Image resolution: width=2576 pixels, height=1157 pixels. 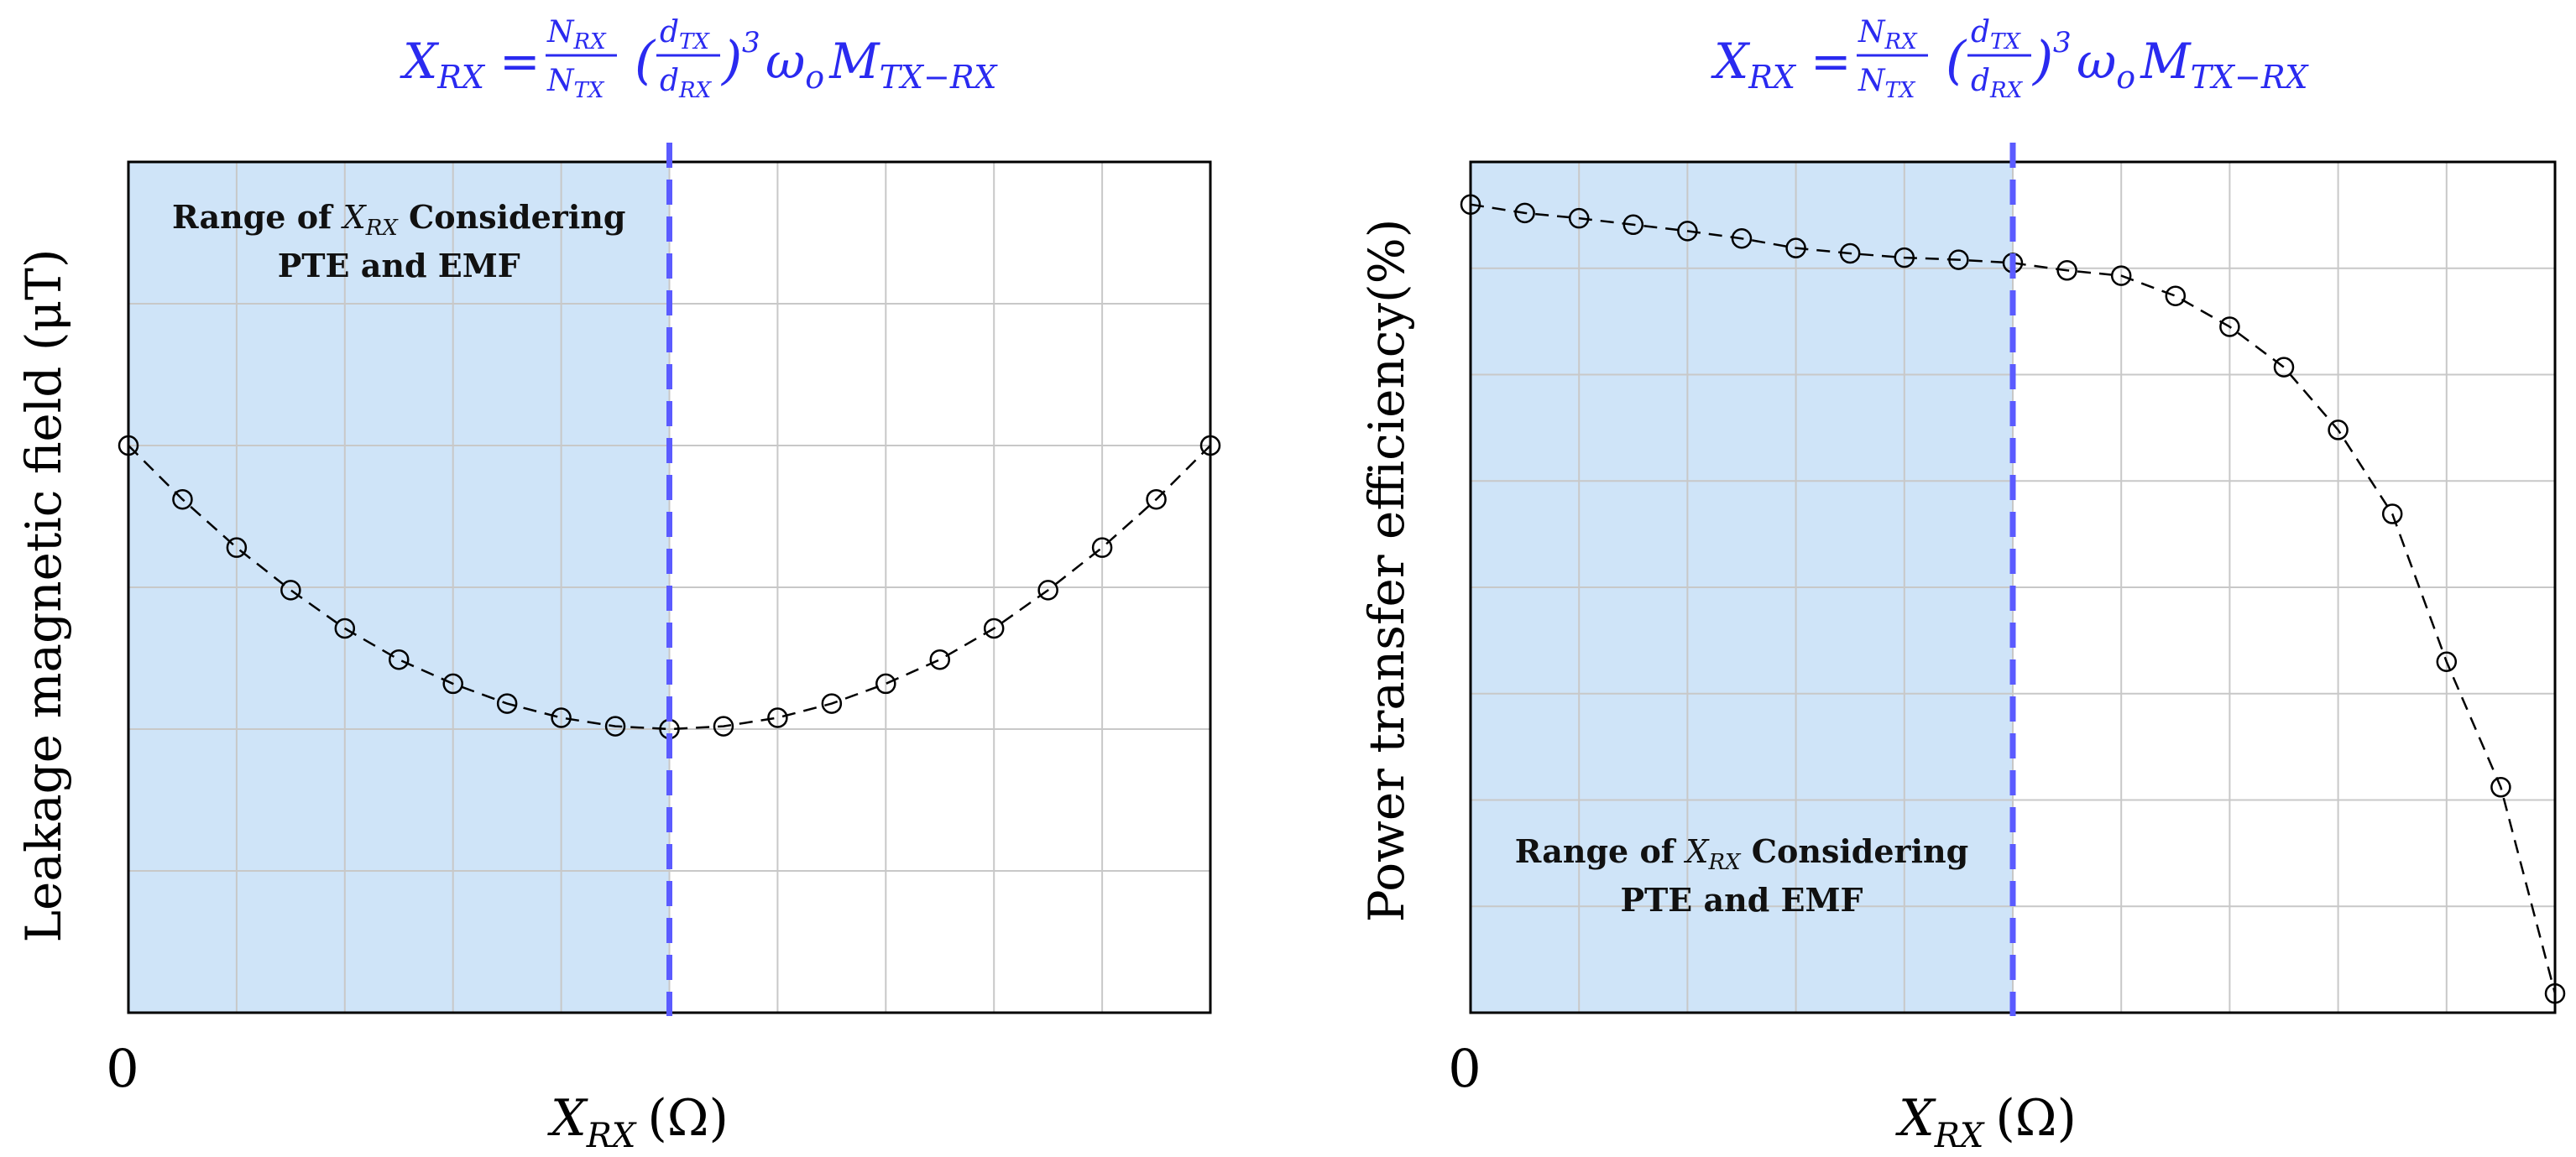 I want to click on right-region-label-line2: PTE and EMF, so click(x=1741, y=900).